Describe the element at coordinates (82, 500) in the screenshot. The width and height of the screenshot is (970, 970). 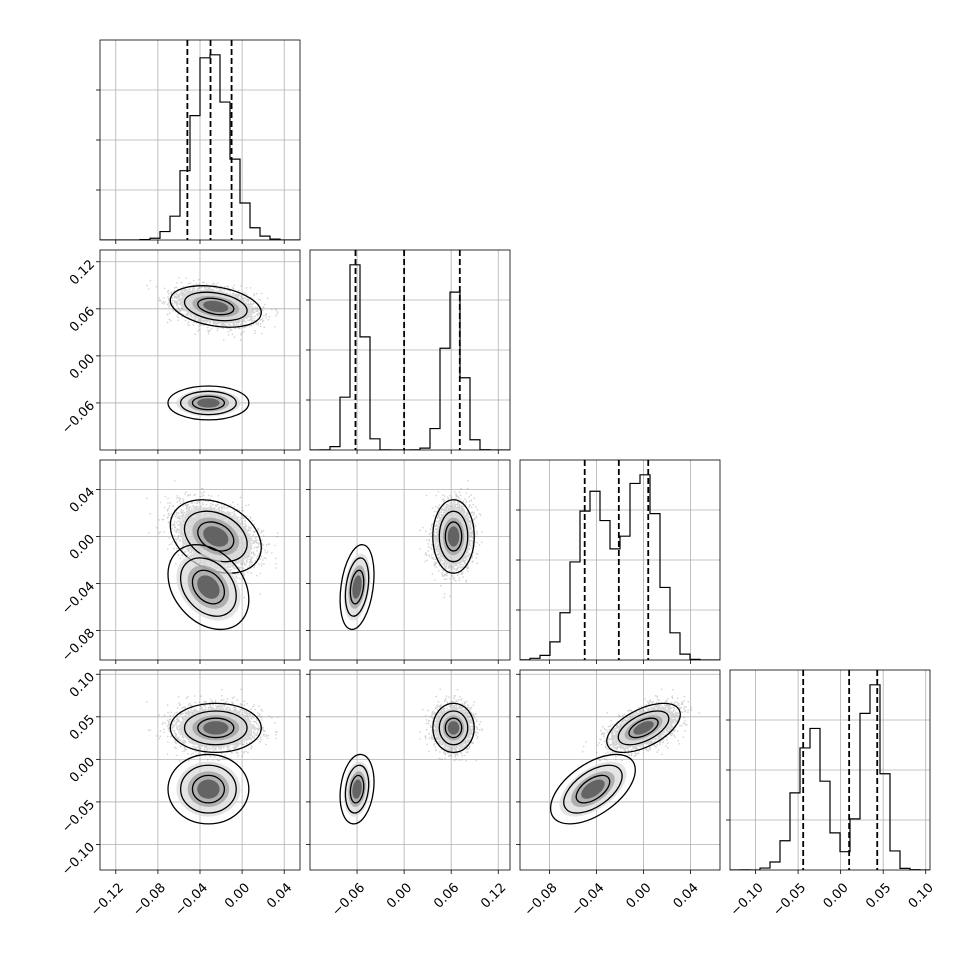
I see `y-tick-label: 0.04` at that location.